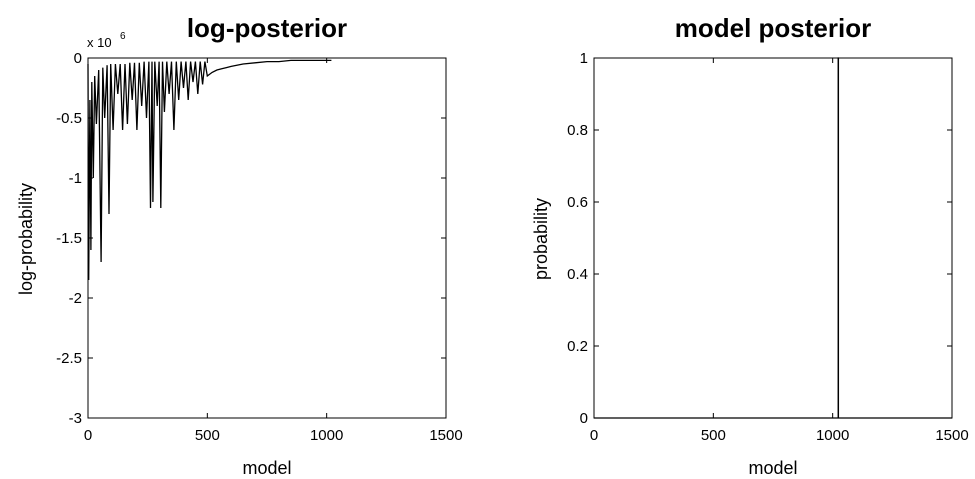 This screenshot has width=975, height=479. Describe the element at coordinates (75, 178) in the screenshot. I see `y-tick-label: -1` at that location.